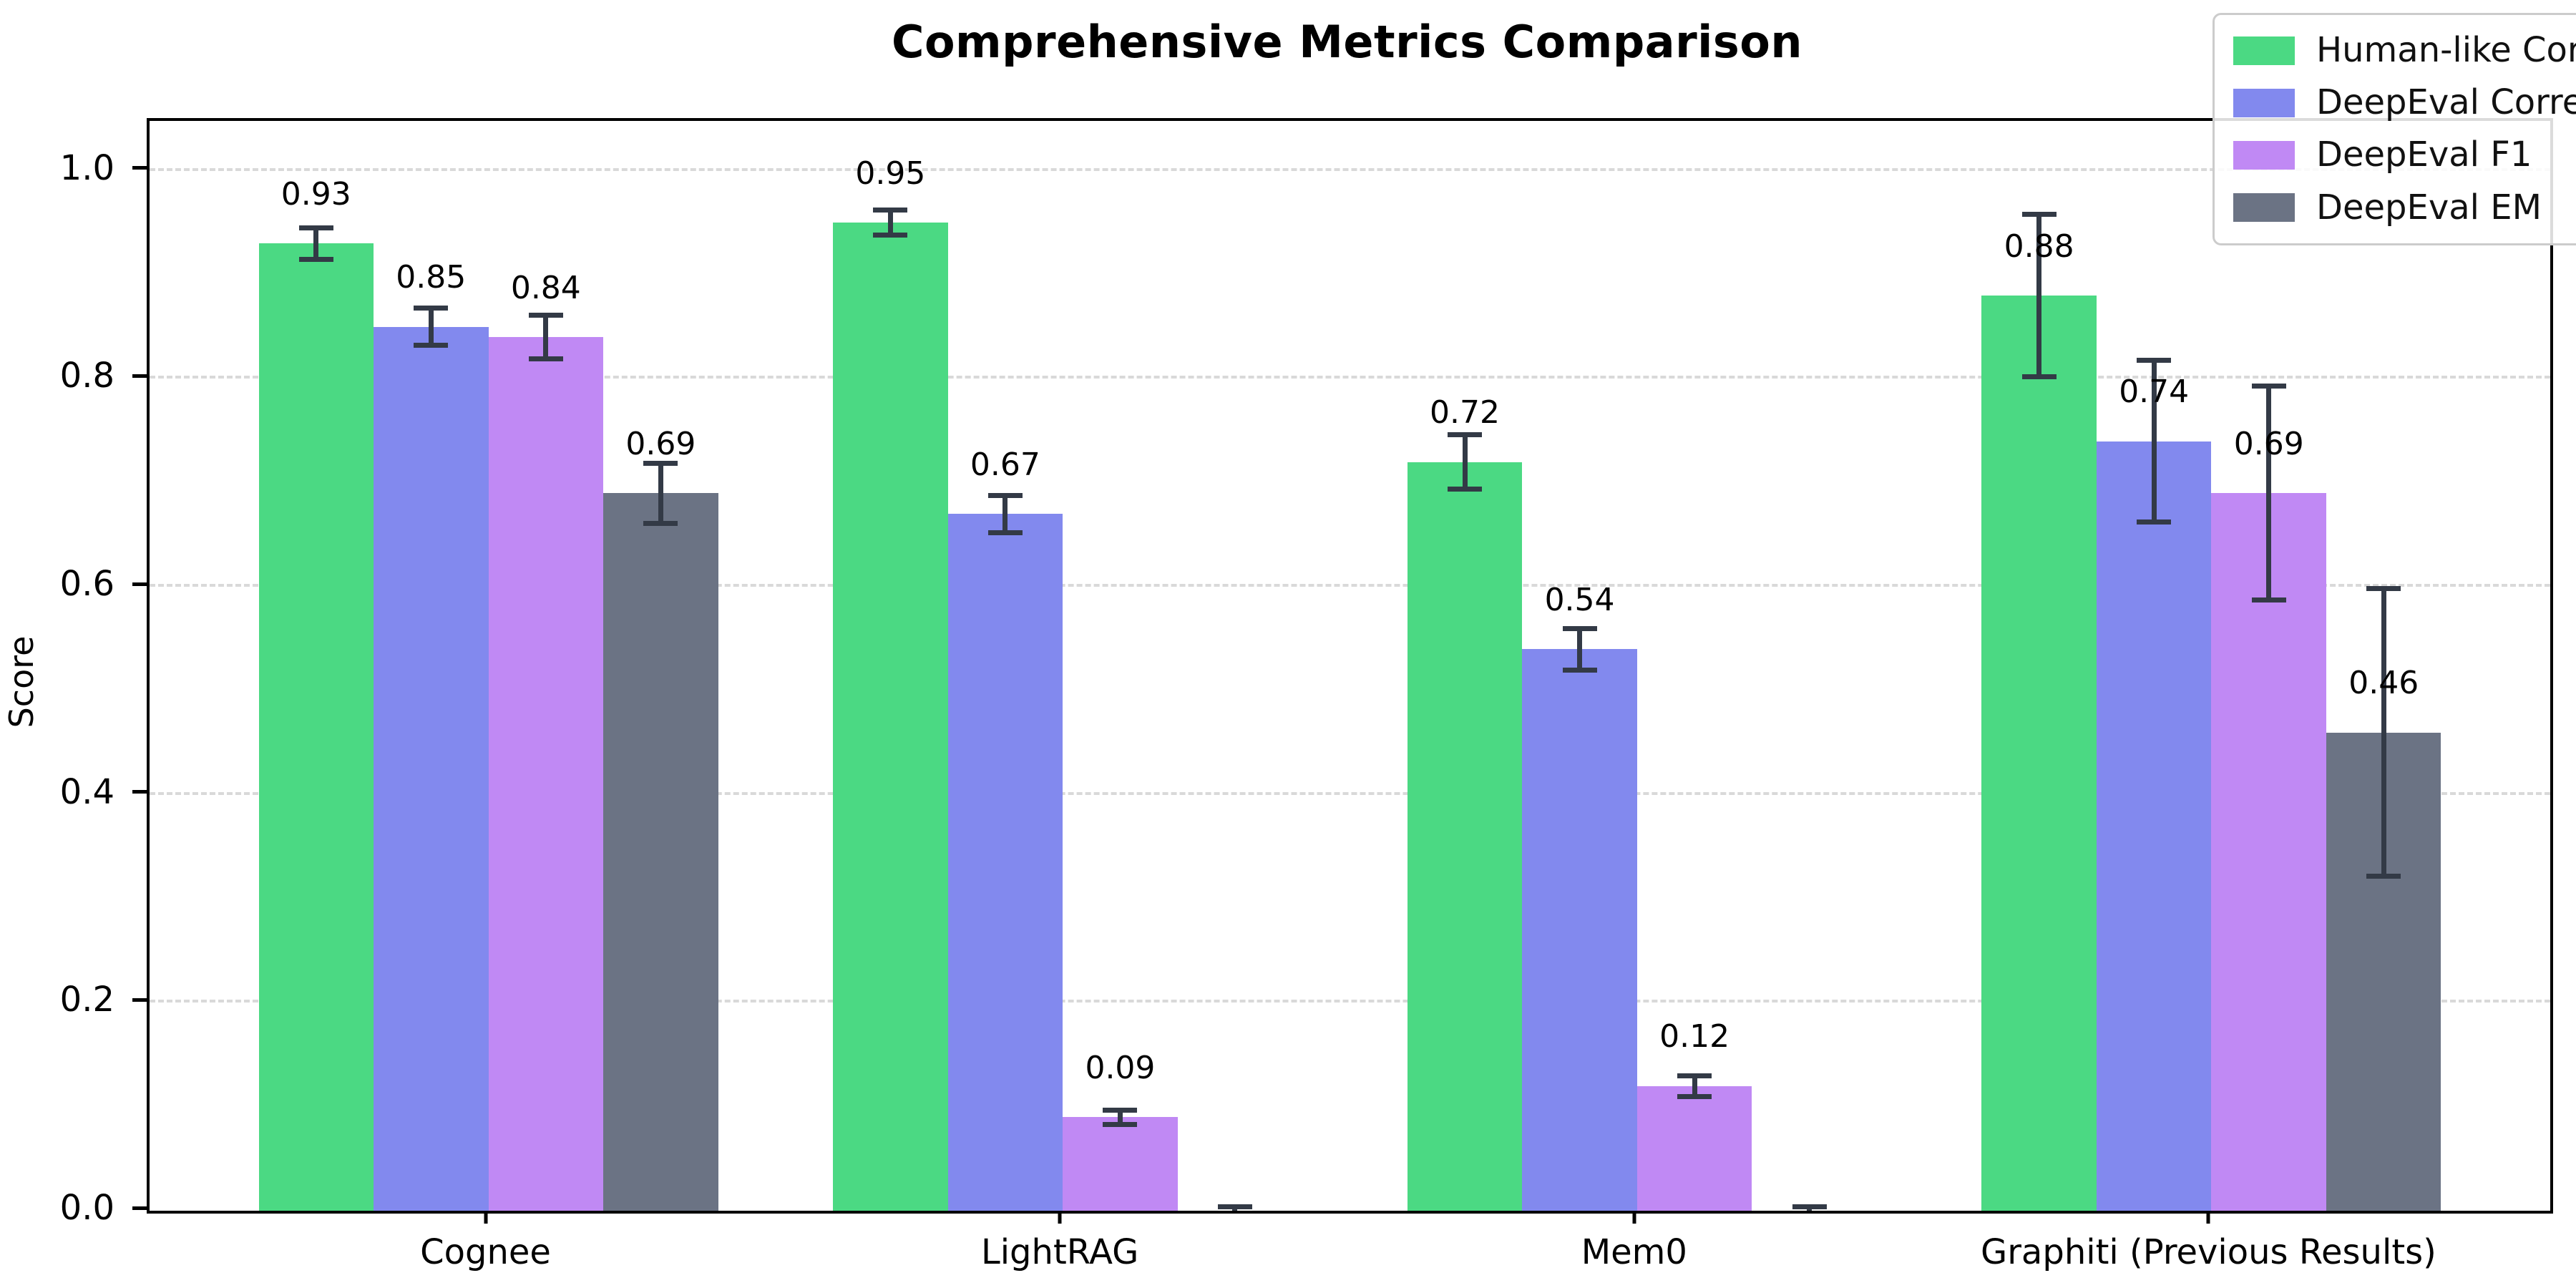 This screenshot has width=2576, height=1288. I want to click on x-tick-label: Mem0, so click(1634, 1252).